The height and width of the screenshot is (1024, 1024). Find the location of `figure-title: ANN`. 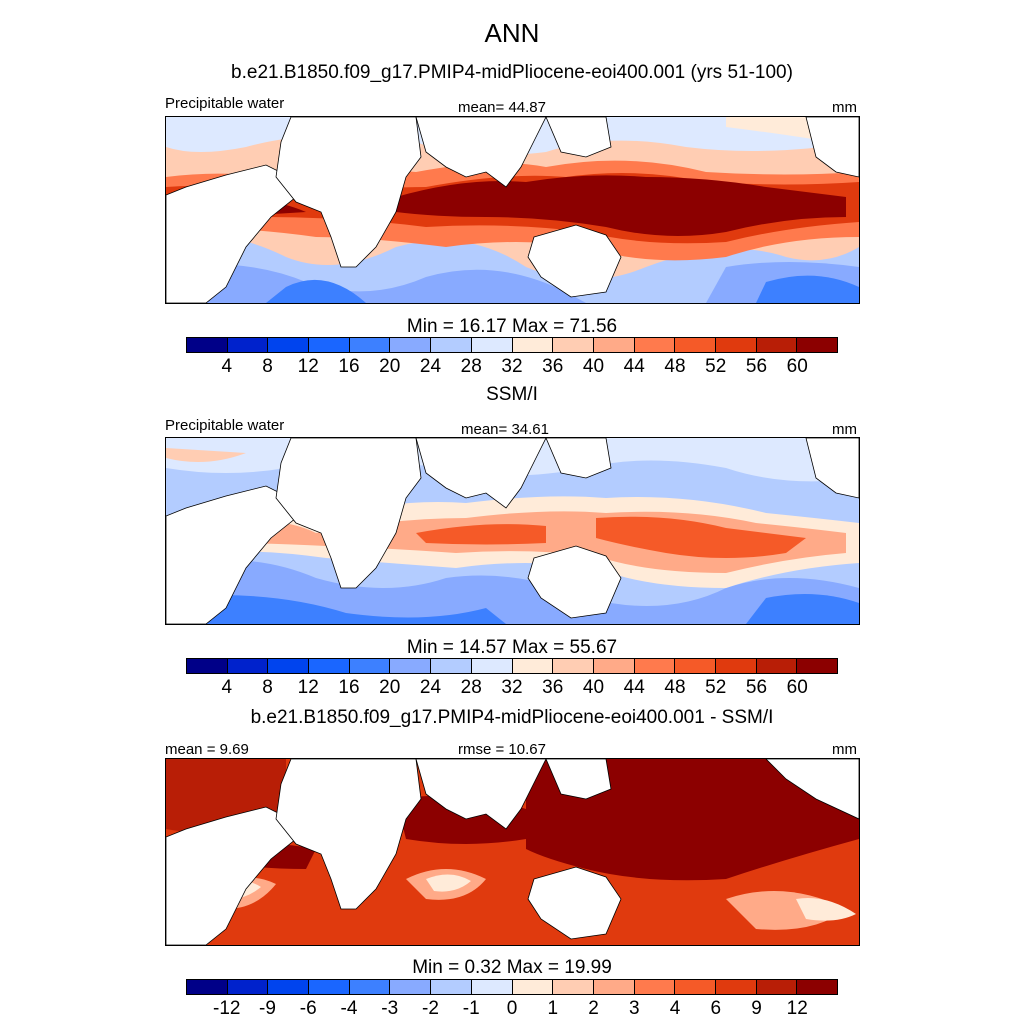

figure-title: ANN is located at coordinates (512, 33).